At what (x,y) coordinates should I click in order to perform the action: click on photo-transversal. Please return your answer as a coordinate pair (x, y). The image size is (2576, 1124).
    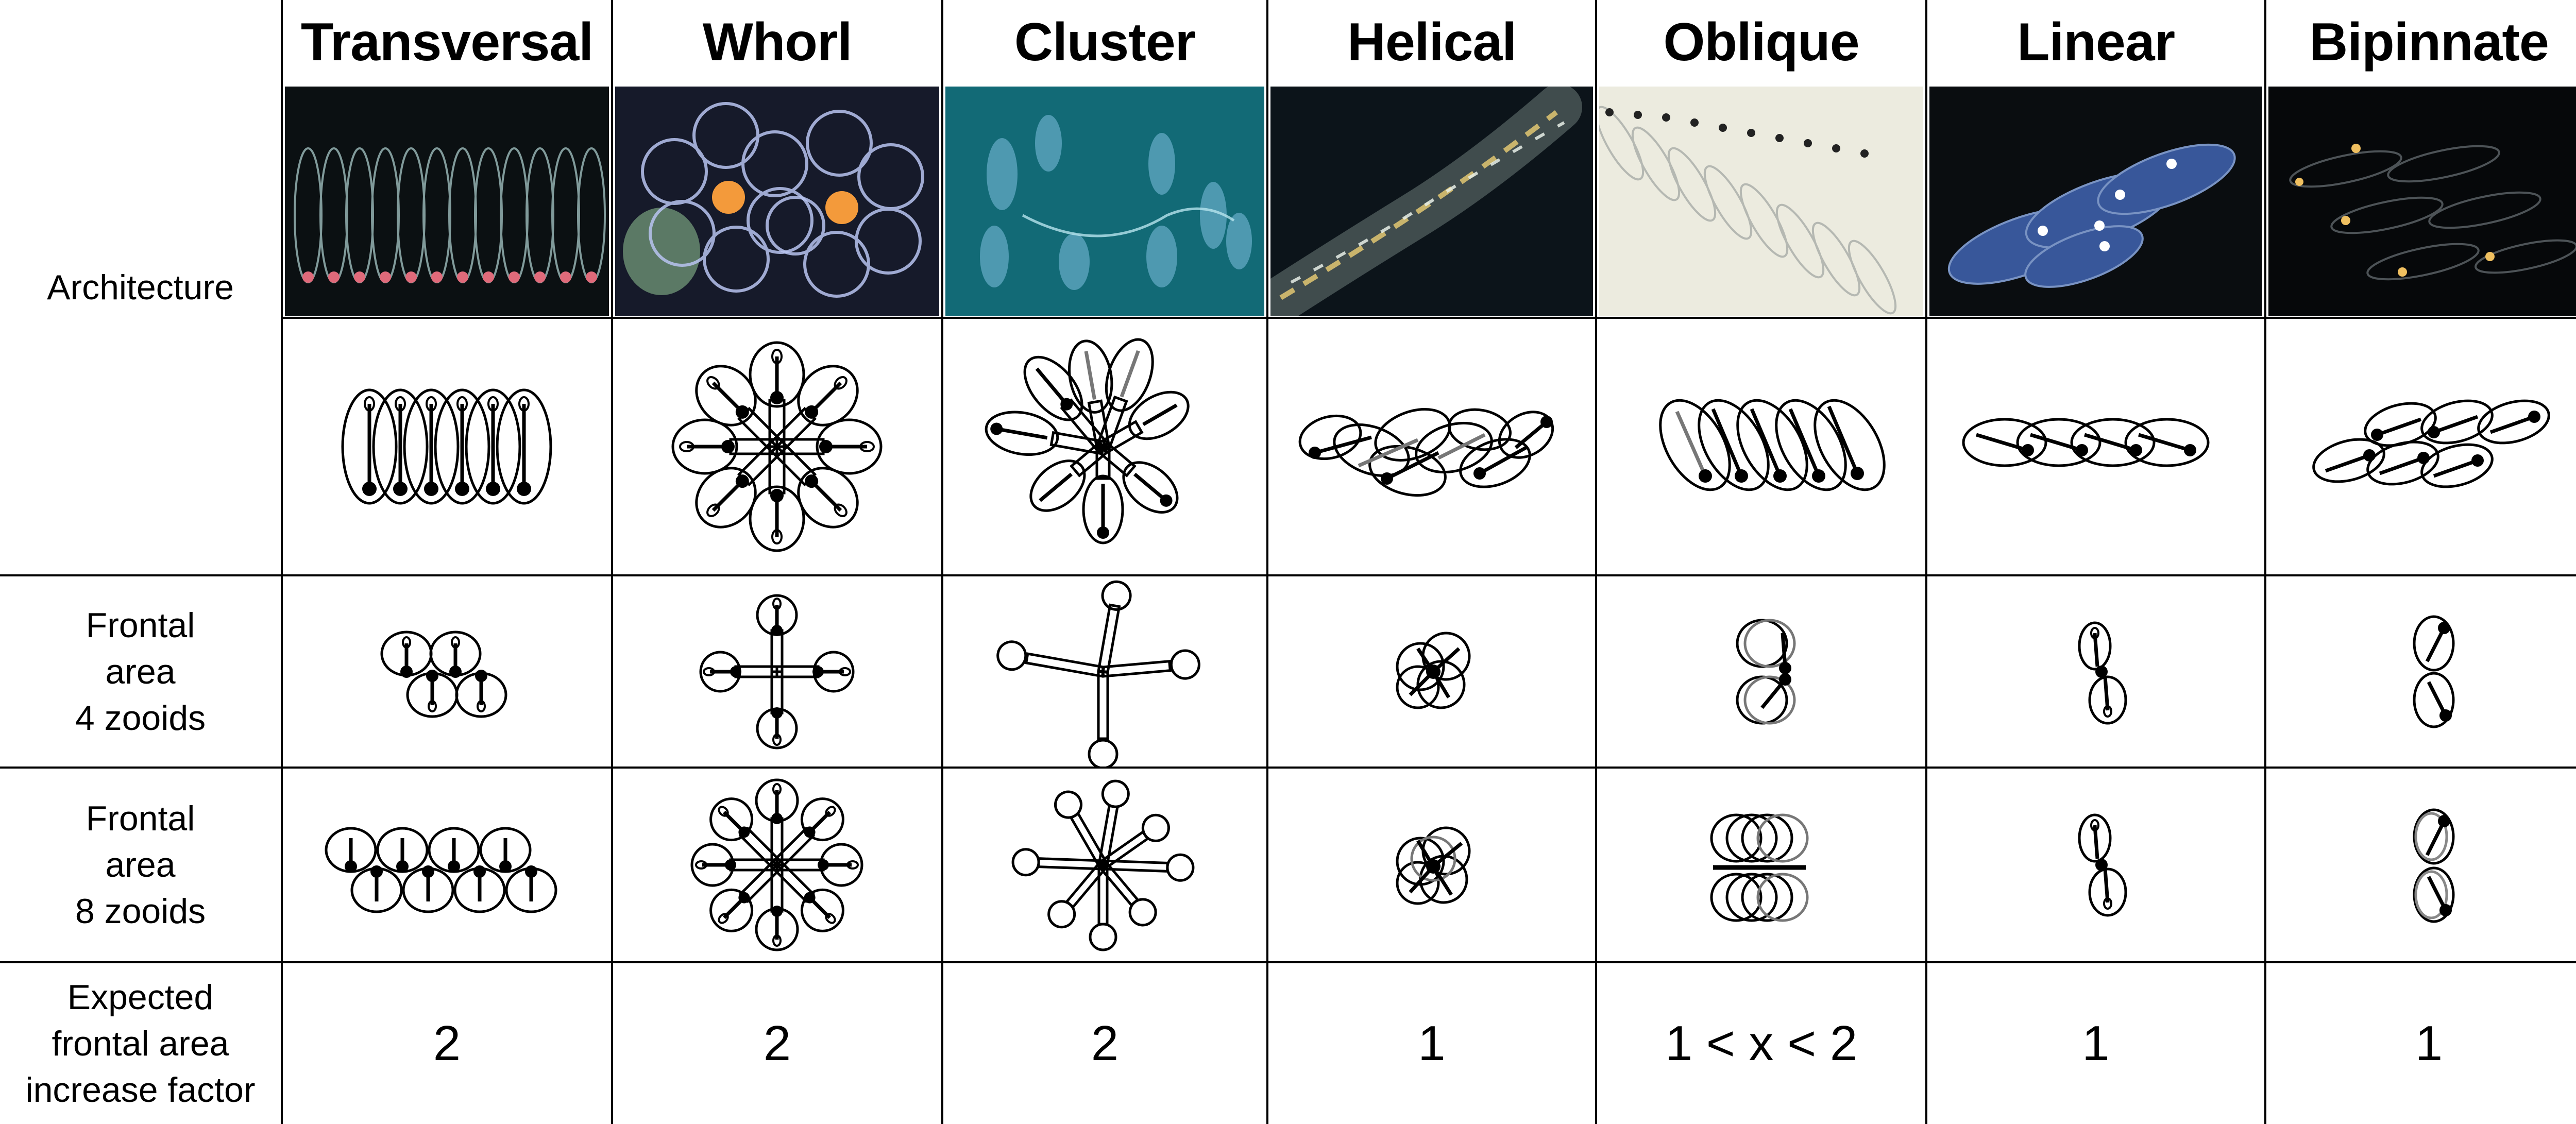
    Looking at the image, I should click on (447, 202).